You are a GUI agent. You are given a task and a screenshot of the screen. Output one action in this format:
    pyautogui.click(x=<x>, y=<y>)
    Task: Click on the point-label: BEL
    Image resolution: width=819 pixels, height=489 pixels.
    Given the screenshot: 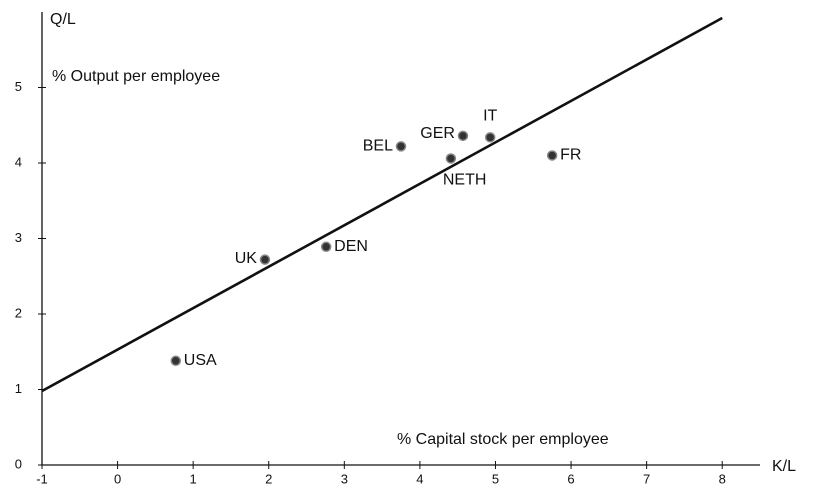 What is the action you would take?
    pyautogui.click(x=378, y=146)
    